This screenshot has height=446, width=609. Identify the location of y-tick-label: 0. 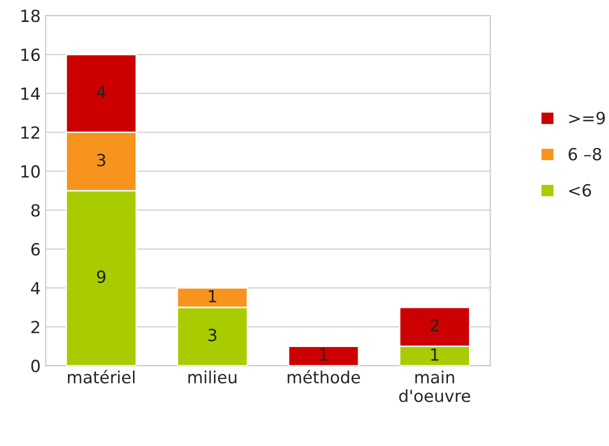
(35, 366).